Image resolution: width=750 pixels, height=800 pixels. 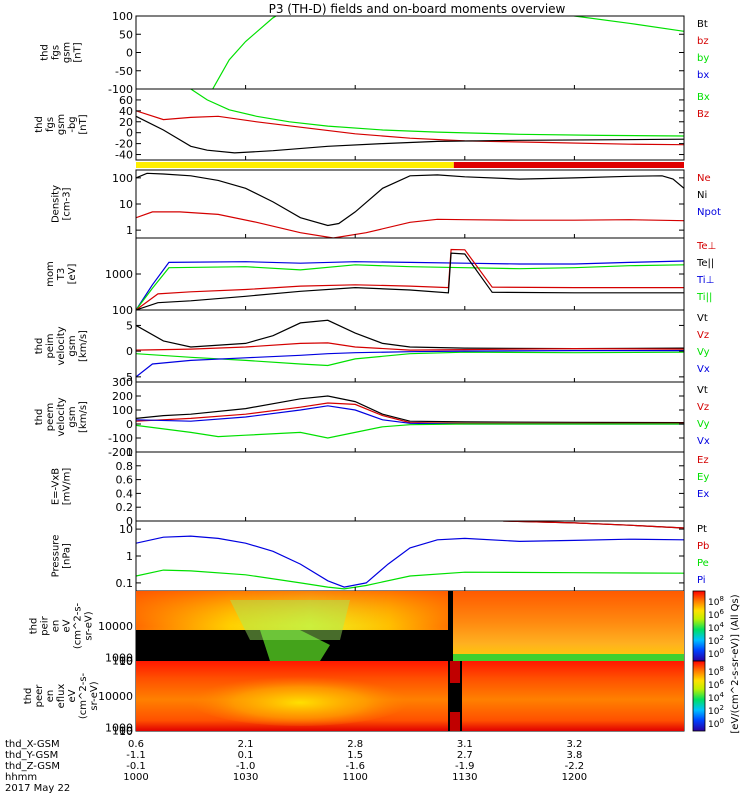 What do you see at coordinates (32, 766) in the screenshot?
I see `x-axis-row-label: thd_Z-GSM` at bounding box center [32, 766].